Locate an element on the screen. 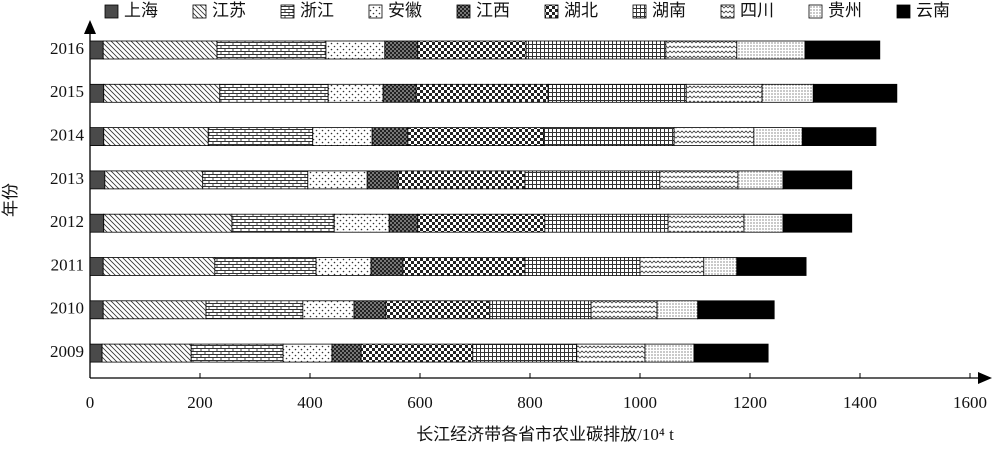  legend-label: 贵州 is located at coordinates (845, 10).